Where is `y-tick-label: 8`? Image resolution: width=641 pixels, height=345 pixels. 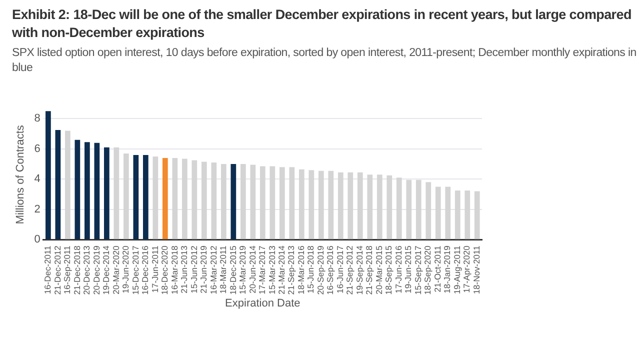
y-tick-label: 8 is located at coordinates (37, 118).